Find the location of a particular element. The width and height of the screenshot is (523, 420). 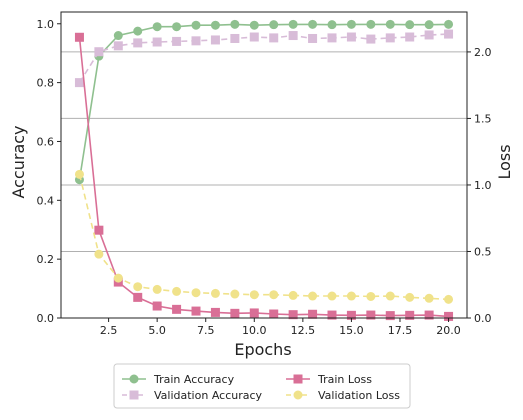

legend-item: Validation Loss is located at coordinates (343, 395).